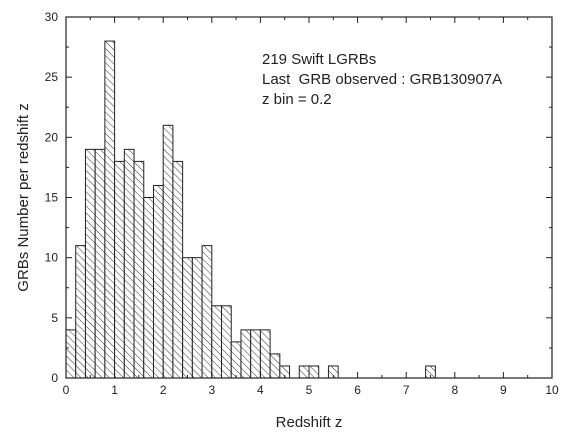 This screenshot has width=580, height=435. I want to click on x-tick-label: 9, so click(503, 390).